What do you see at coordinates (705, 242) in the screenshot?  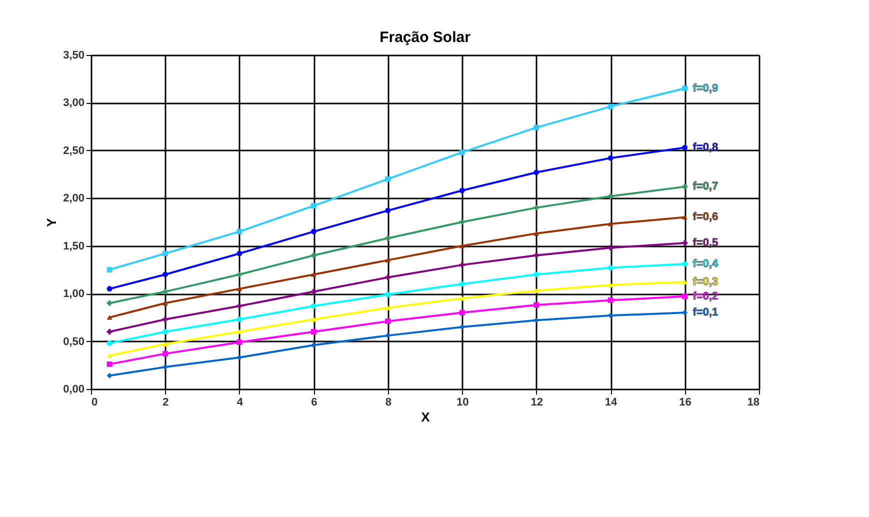 I see `series-label: f=0,5` at bounding box center [705, 242].